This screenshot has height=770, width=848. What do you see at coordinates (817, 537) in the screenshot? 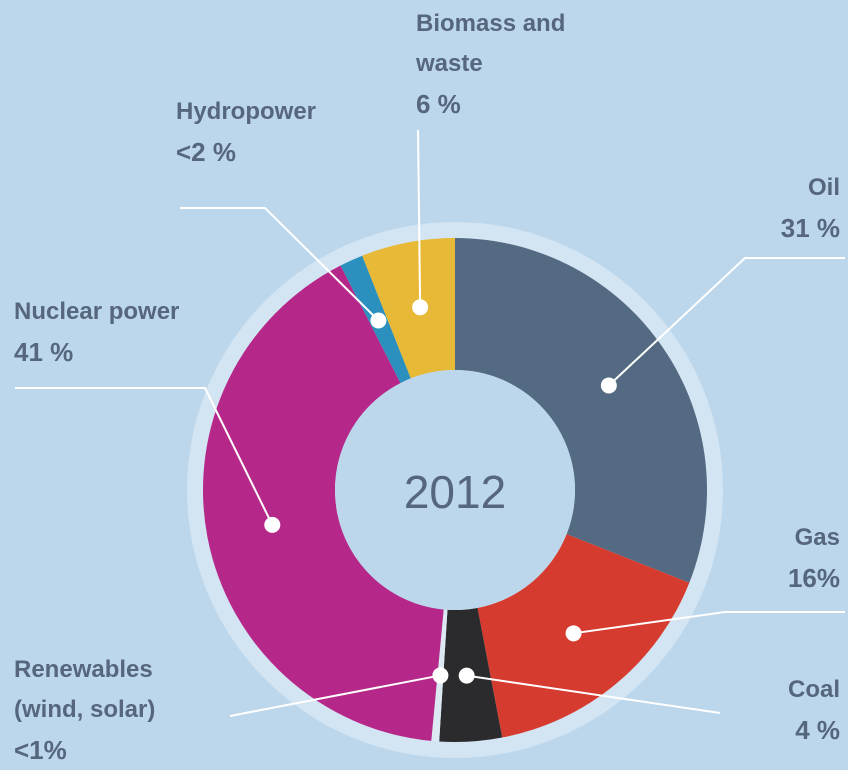
I see `category-name: Gas` at bounding box center [817, 537].